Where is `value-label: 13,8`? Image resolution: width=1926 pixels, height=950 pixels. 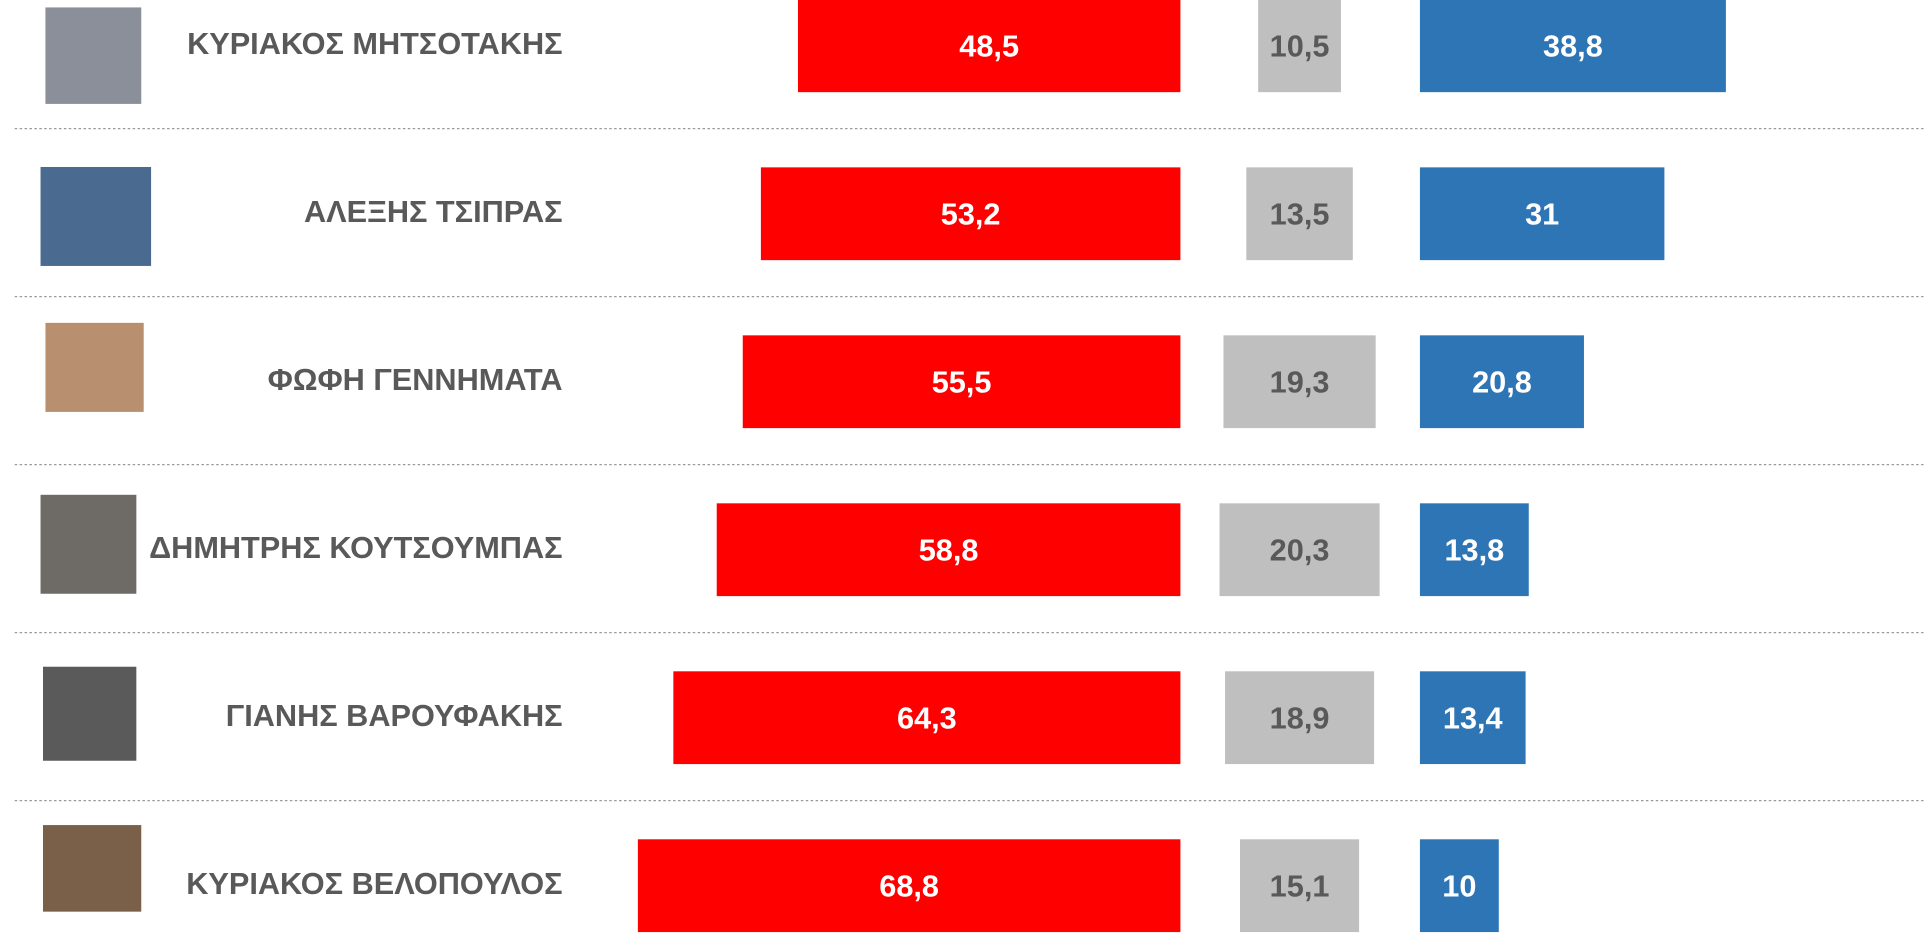
value-label: 13,8 is located at coordinates (1474, 549).